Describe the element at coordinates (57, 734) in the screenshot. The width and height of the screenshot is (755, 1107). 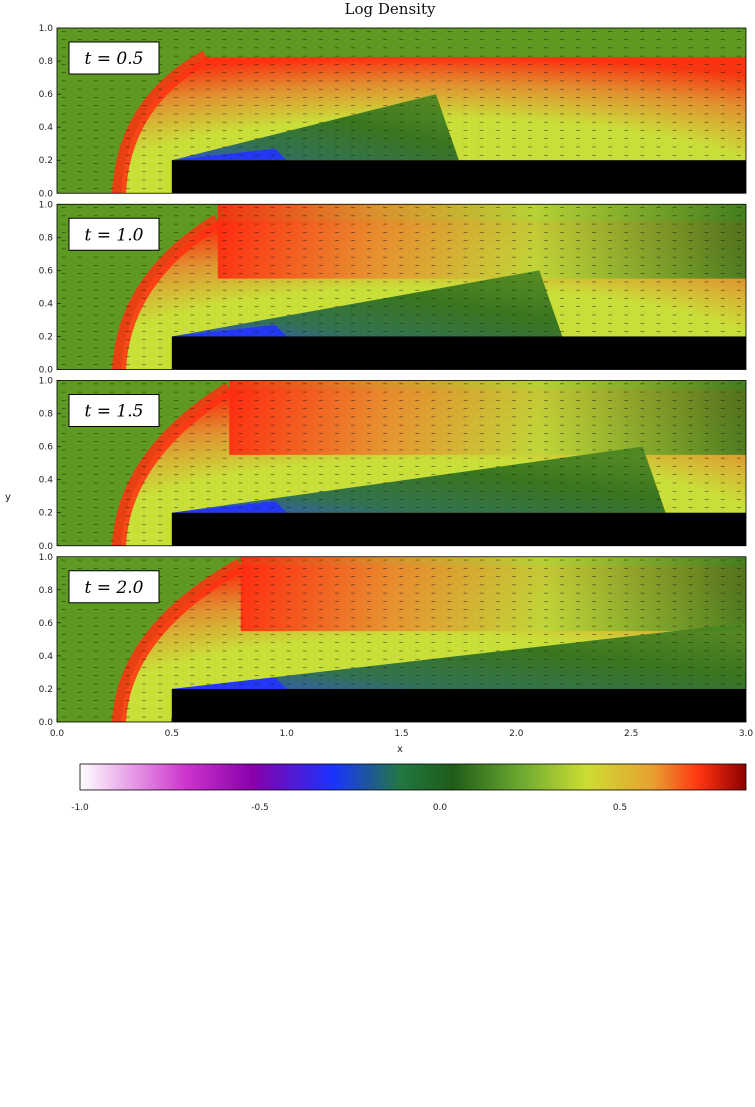
I see `x-tick-label: 0.0` at that location.